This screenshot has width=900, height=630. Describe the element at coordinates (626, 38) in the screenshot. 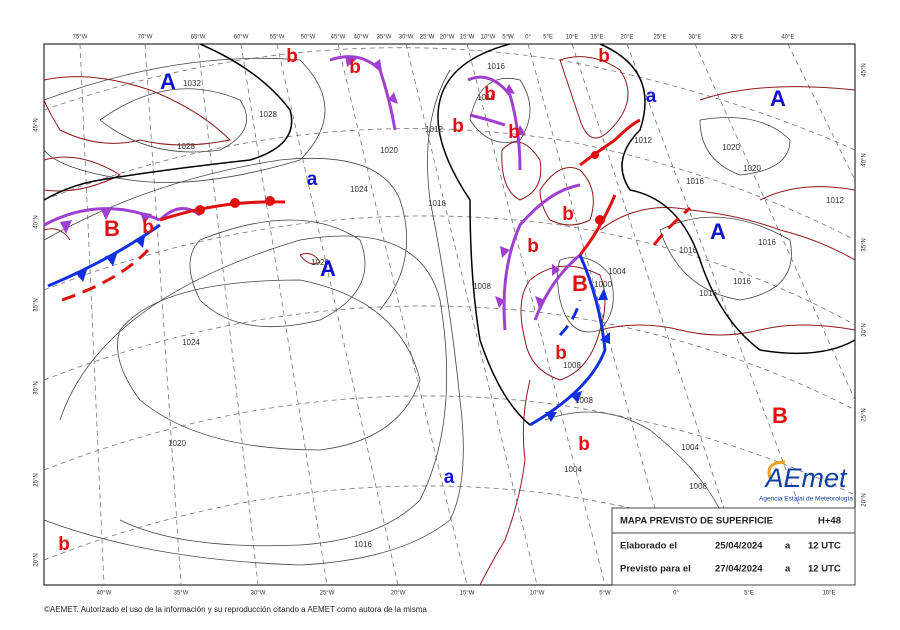

I see `longitude-label: 20°E` at that location.